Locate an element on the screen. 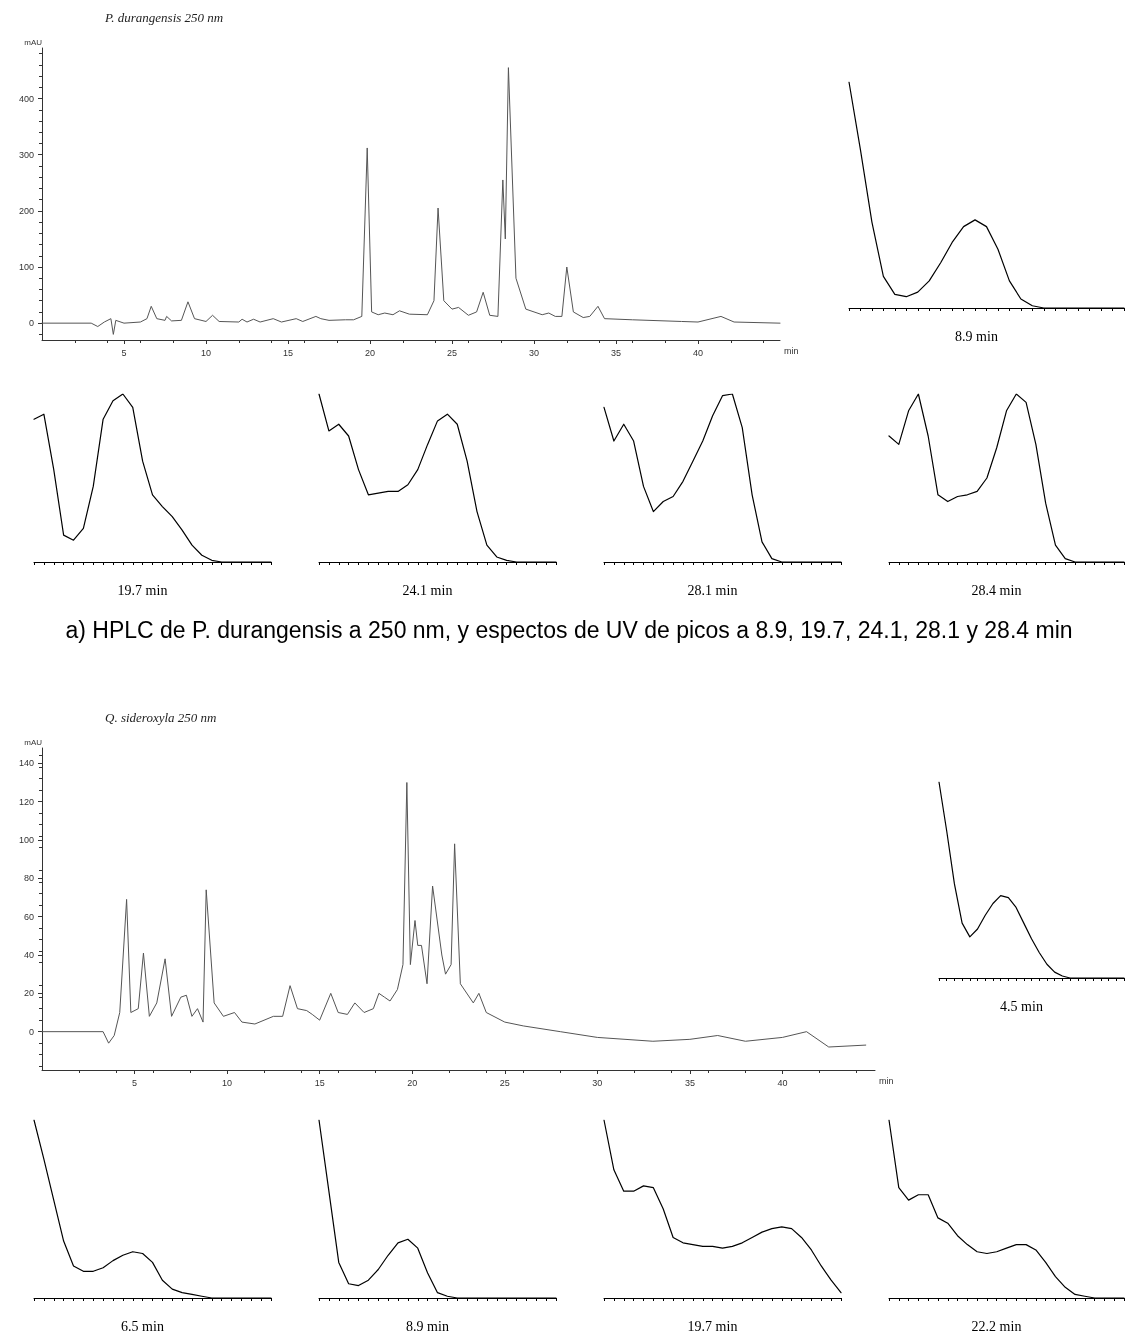 This screenshot has width=1138, height=1340. y-tick-label: 120 is located at coordinates (26, 801).